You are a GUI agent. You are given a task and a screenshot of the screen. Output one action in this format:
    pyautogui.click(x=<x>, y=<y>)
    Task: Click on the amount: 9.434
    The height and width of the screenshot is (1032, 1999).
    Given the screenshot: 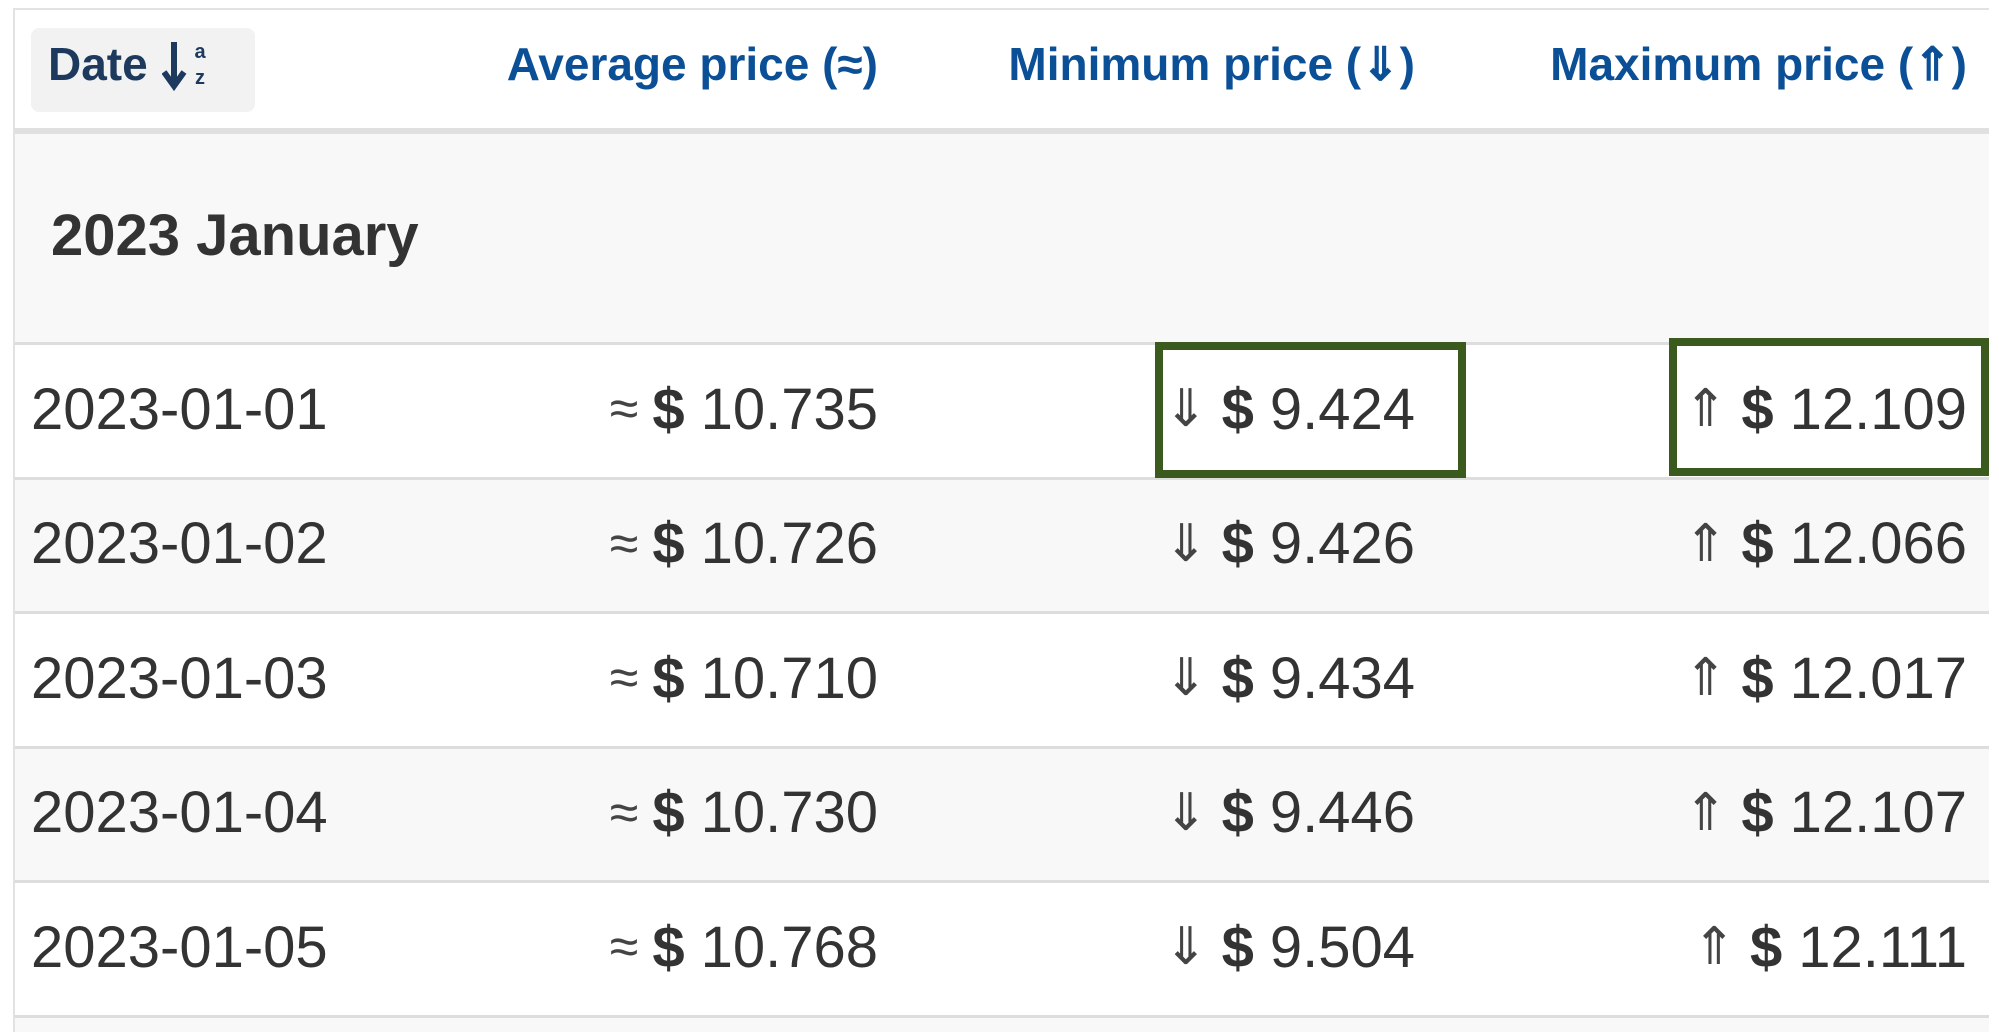 What is the action you would take?
    pyautogui.click(x=1342, y=678)
    